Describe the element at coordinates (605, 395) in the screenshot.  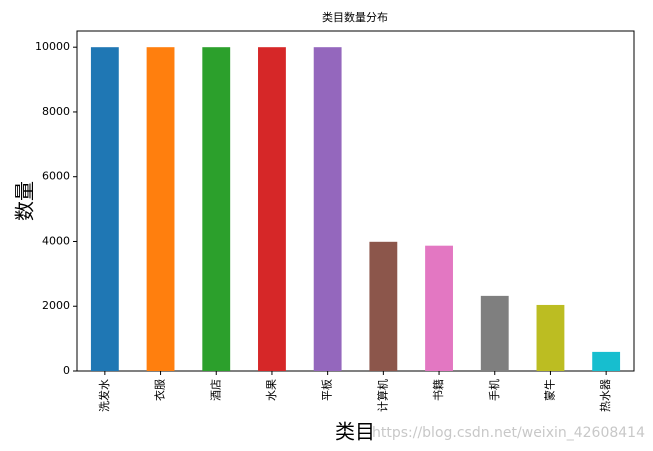
I see `x-tick-label: 热水器` at that location.